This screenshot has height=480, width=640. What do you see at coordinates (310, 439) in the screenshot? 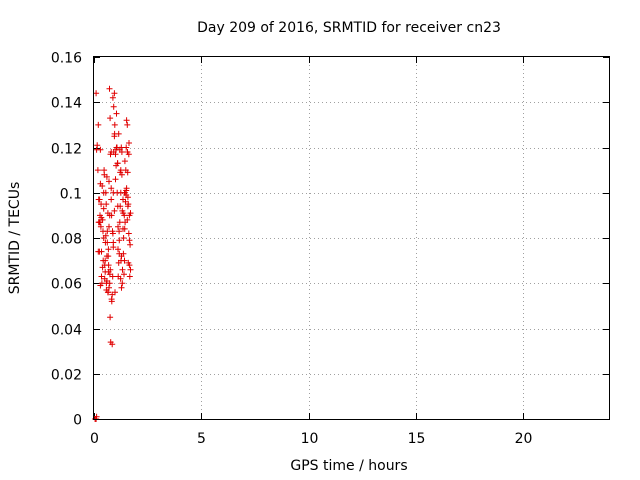
I see `x-tick-label: 10` at bounding box center [310, 439].